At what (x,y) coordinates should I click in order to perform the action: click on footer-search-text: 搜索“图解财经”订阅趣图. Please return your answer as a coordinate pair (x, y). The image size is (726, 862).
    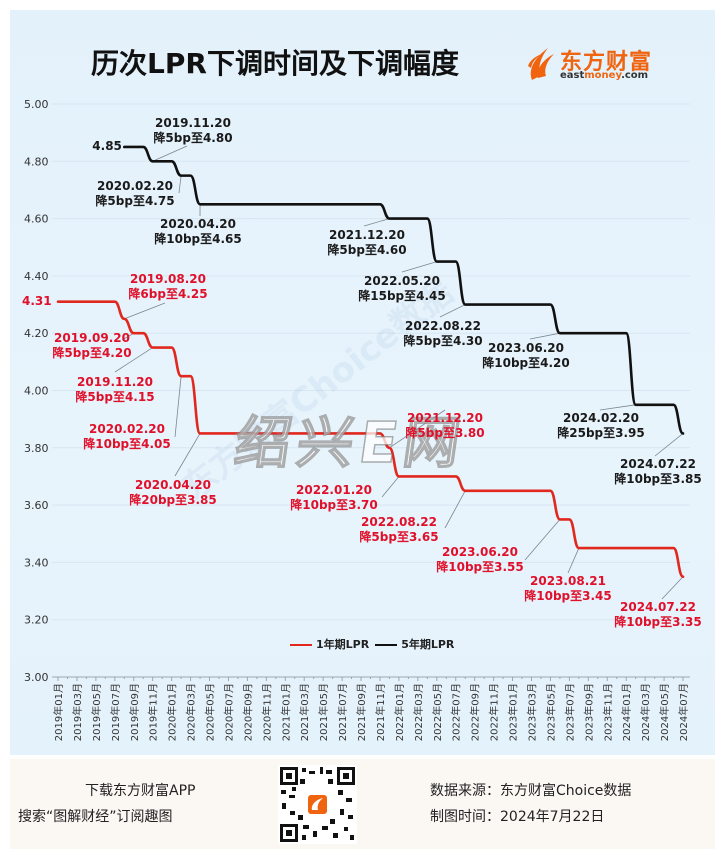
    Looking at the image, I should click on (95, 817).